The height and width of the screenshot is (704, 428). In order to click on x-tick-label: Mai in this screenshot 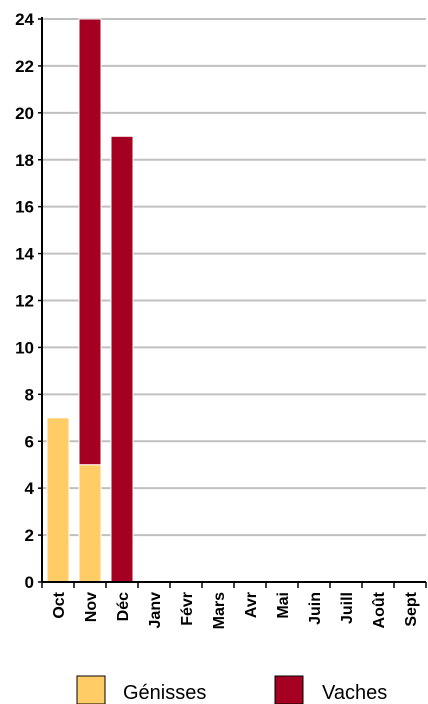, I will do `click(283, 605)`.